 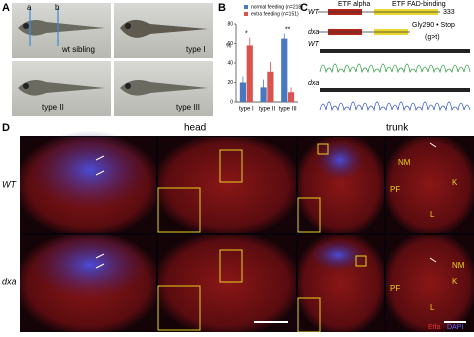 I want to click on y-tick-label: 60, so click(x=230, y=44).